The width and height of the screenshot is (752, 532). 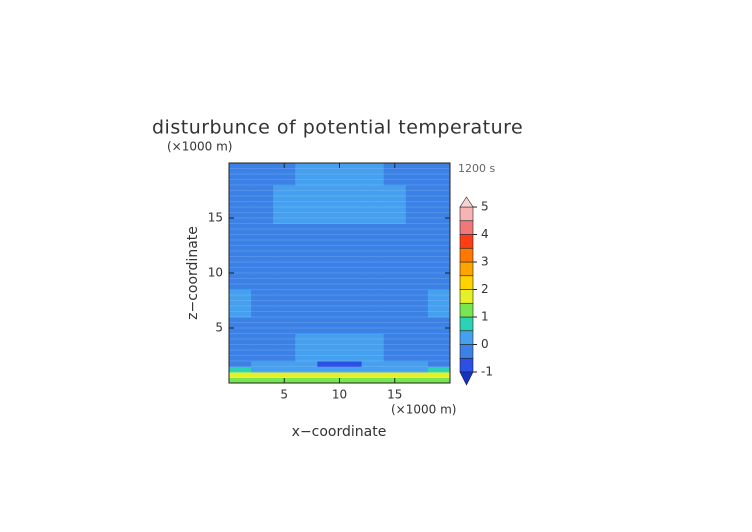 I want to click on colorbar-tick-label: 4, so click(x=485, y=234).